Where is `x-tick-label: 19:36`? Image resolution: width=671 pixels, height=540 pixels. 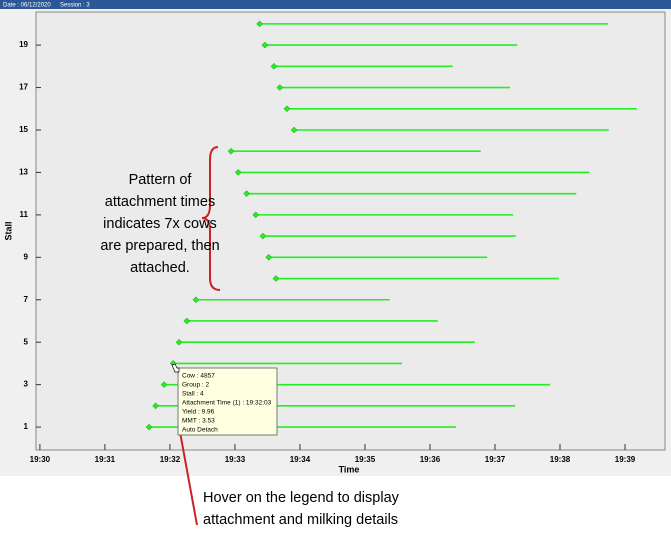 x-tick-label: 19:36 is located at coordinates (430, 459).